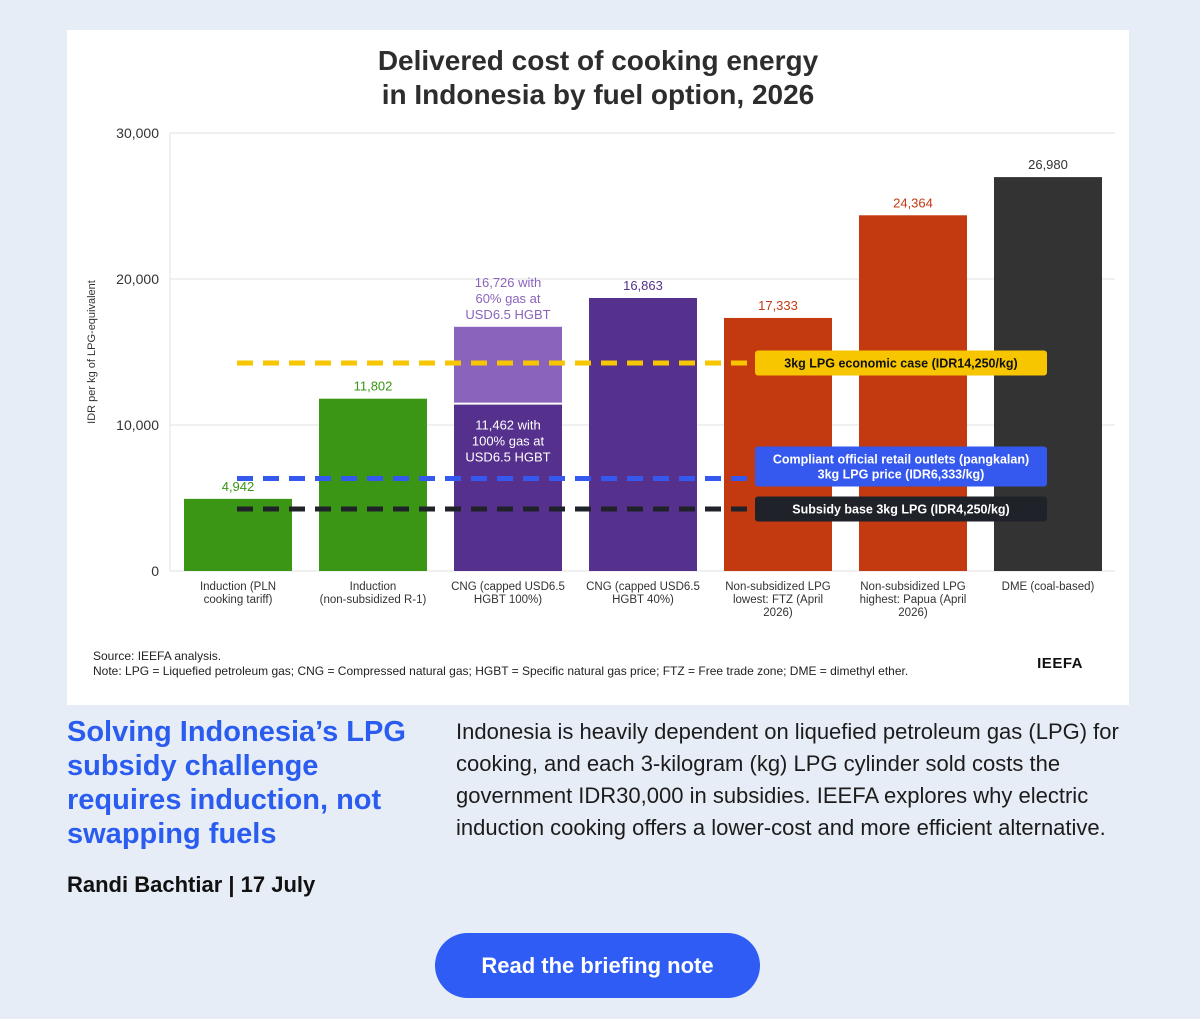 Image resolution: width=1200 pixels, height=1019 pixels. I want to click on x-tick-label: DME (coal-based), so click(1048, 587).